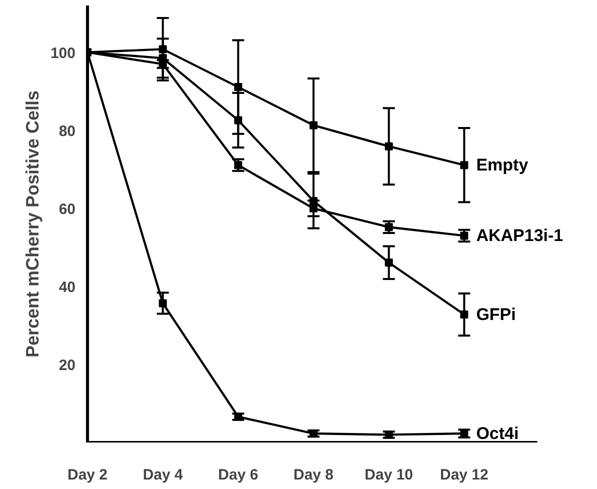 Image resolution: width=597 pixels, height=489 pixels. Describe the element at coordinates (32, 224) in the screenshot. I see `y-axis-title: Percent mCherry Positive Cells` at that location.